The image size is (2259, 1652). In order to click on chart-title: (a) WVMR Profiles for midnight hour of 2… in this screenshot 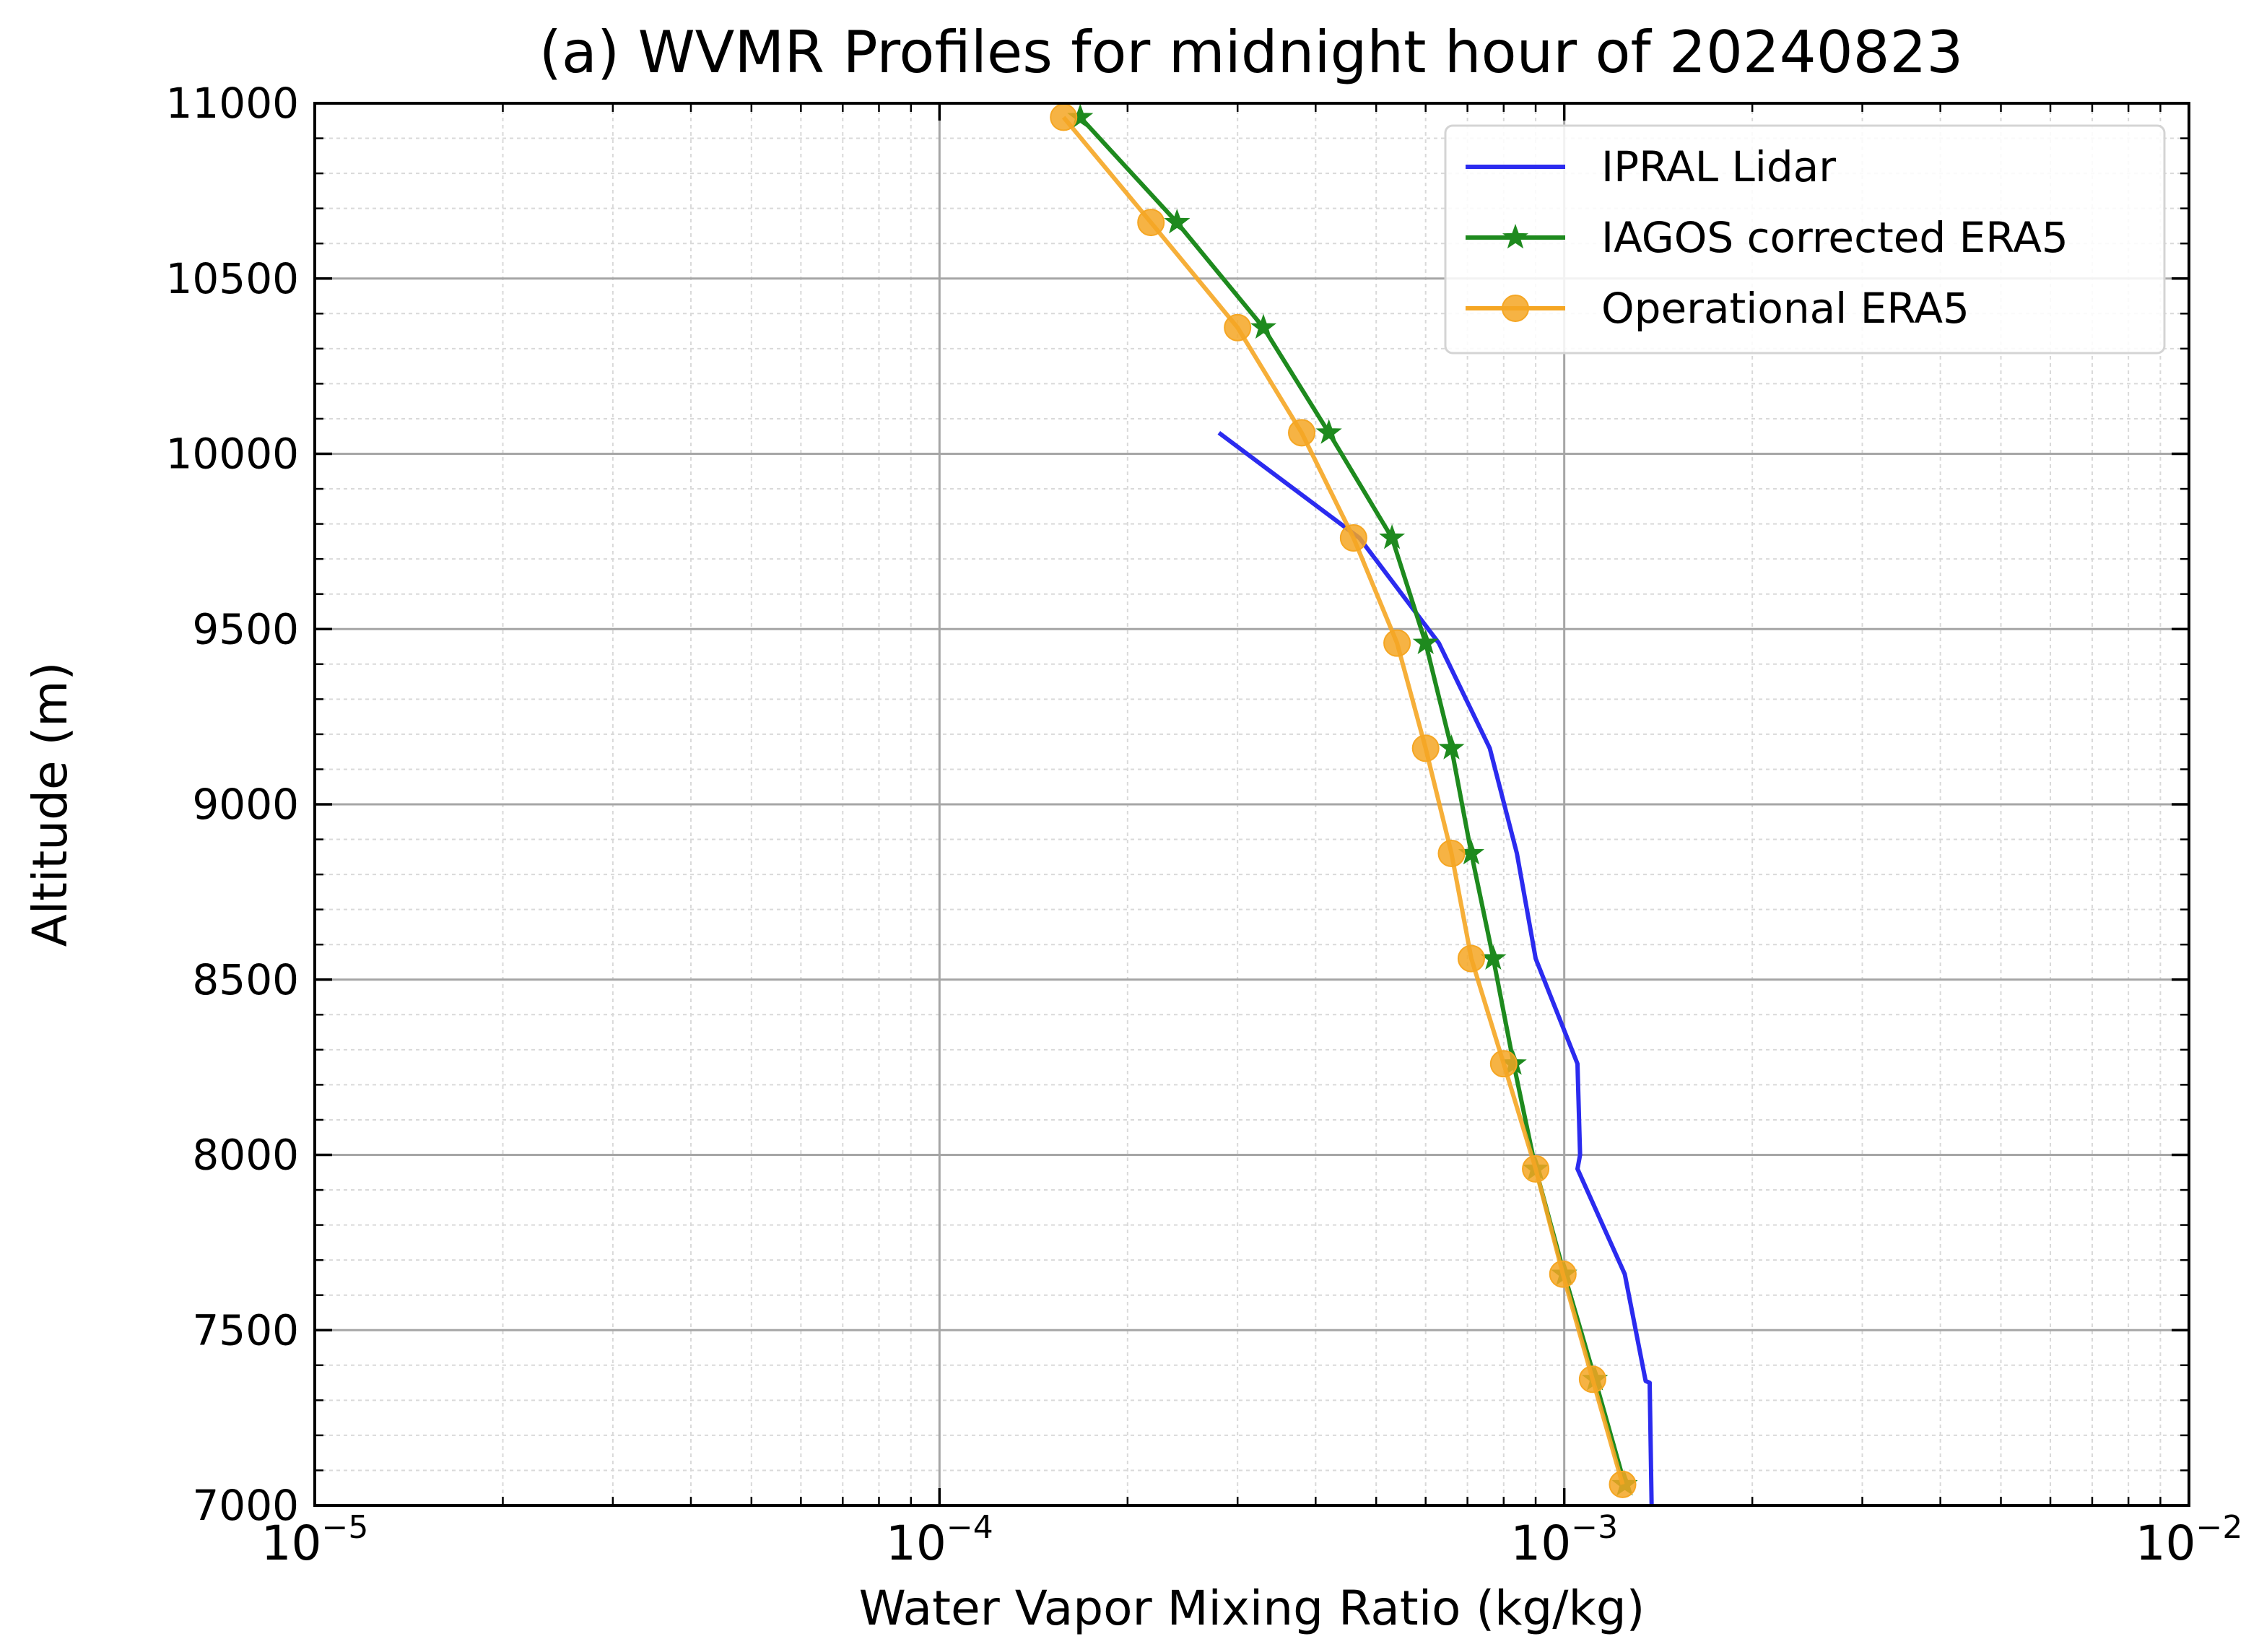, I will do `click(1251, 52)`.